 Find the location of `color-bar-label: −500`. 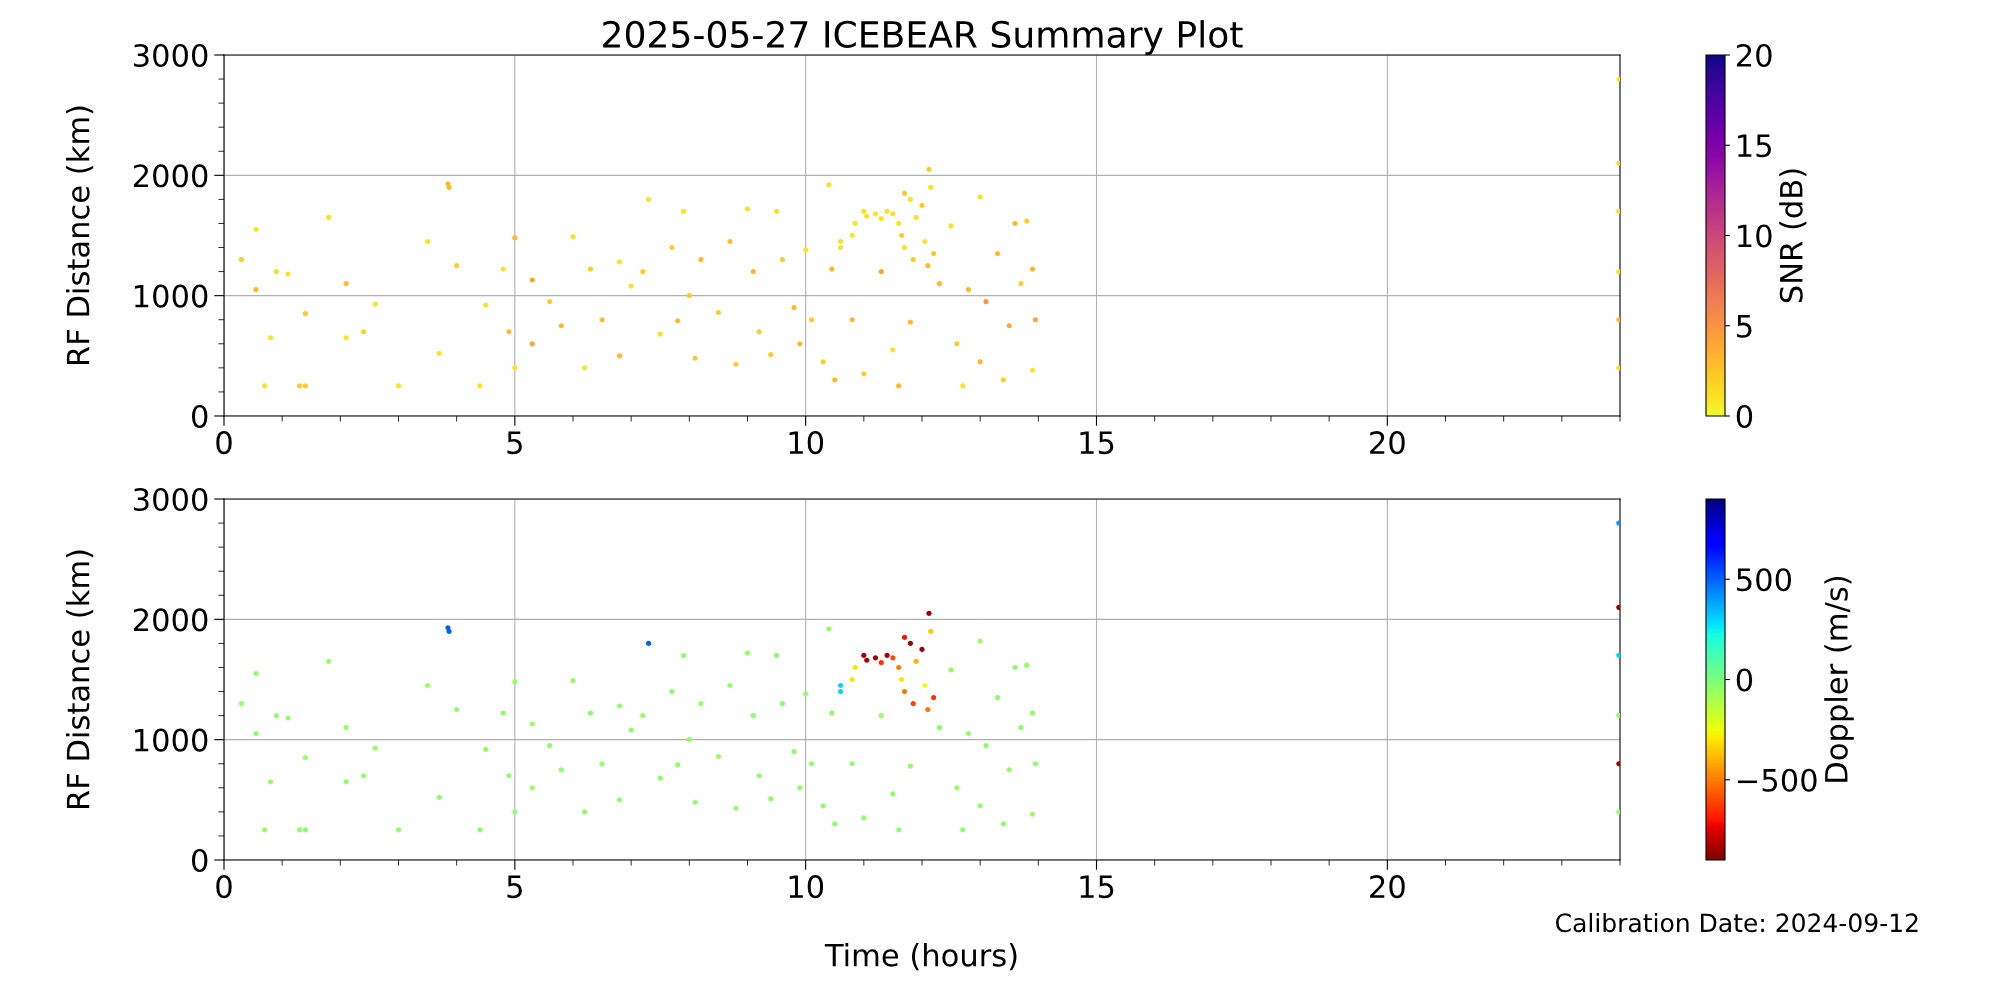

color-bar-label: −500 is located at coordinates (1777, 780).